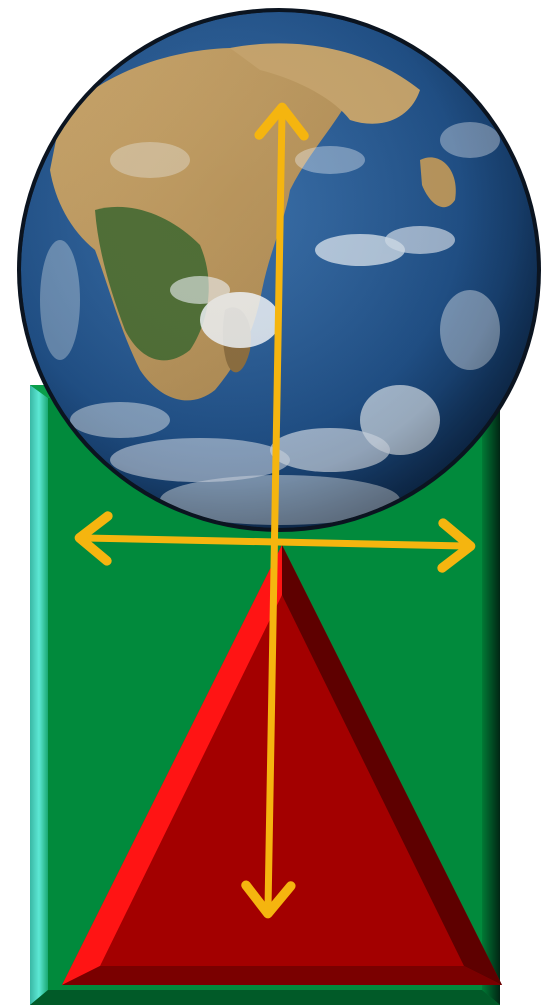 This screenshot has width=548, height=1005. I want to click on vertical-double-arrow, so click(275, 510).